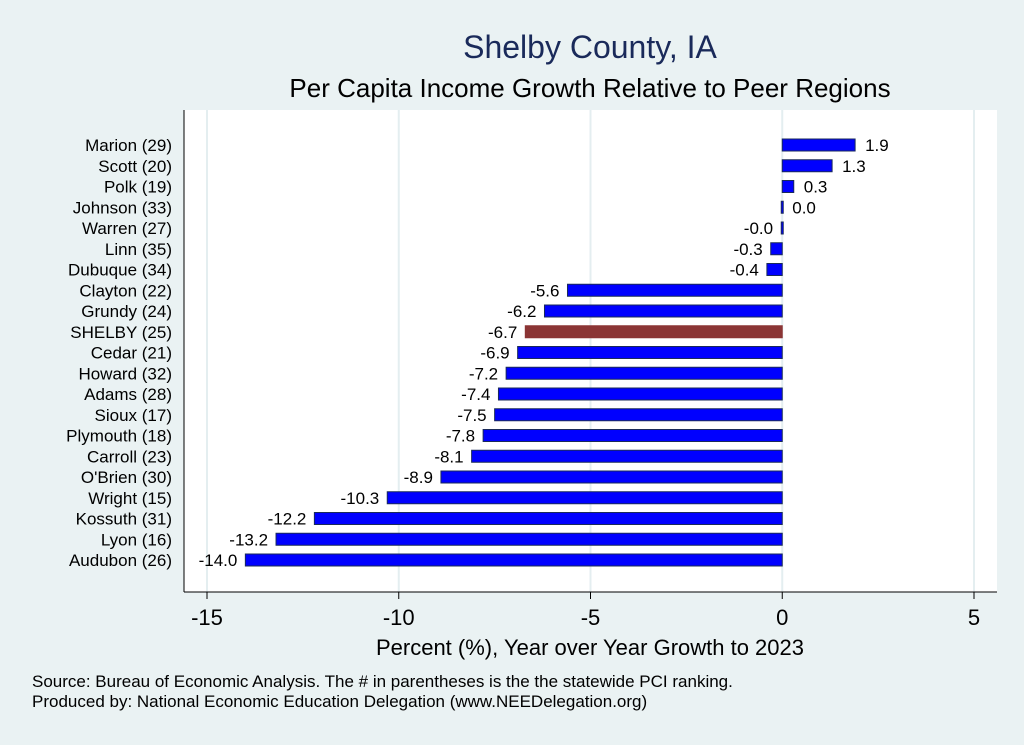 This screenshot has height=745, width=1024. Describe the element at coordinates (782, 617) in the screenshot. I see `x-tick-label: 0` at that location.